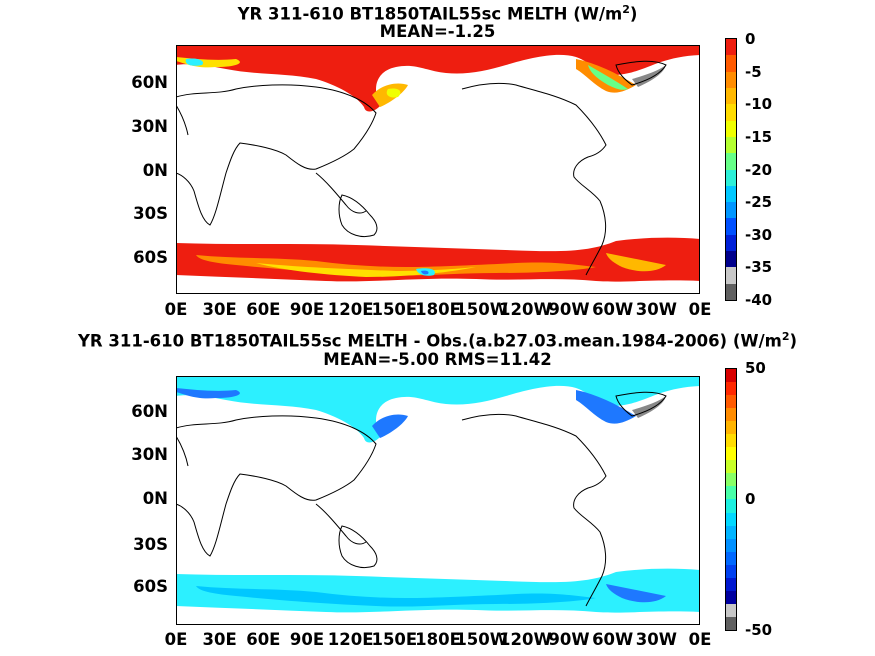  I want to click on top-lat-label: 60N, so click(149, 82).